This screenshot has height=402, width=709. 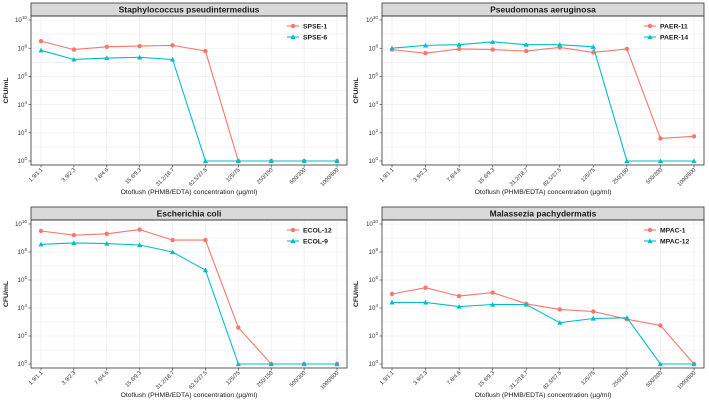 What do you see at coordinates (189, 214) in the screenshot?
I see `panel-title: Escherichia coli` at bounding box center [189, 214].